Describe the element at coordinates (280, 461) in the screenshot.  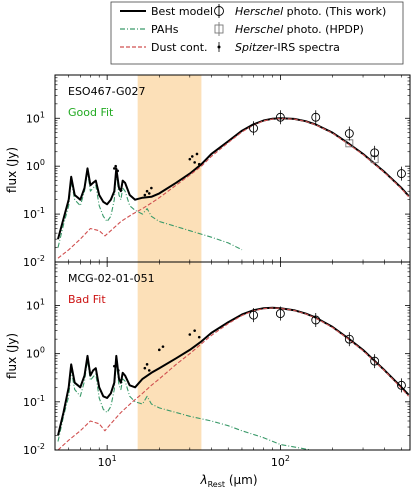
I see `x-tick-label-100: 10²` at that location.